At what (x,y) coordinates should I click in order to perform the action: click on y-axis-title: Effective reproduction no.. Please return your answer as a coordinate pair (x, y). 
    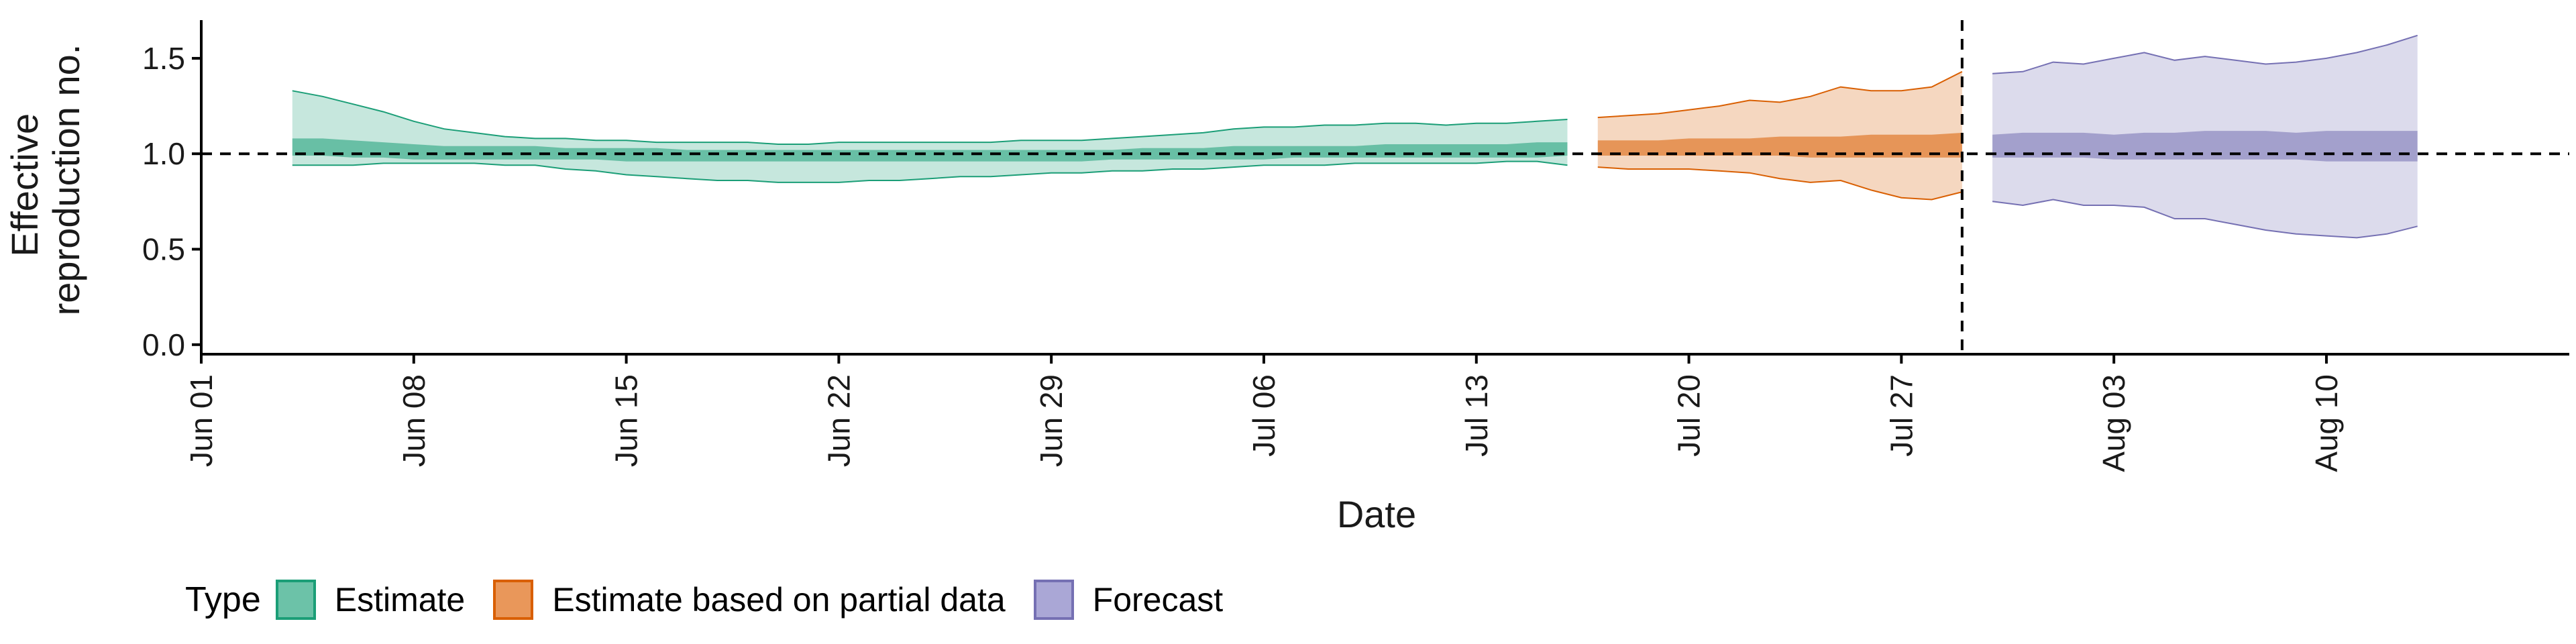
    Looking at the image, I should click on (45, 180).